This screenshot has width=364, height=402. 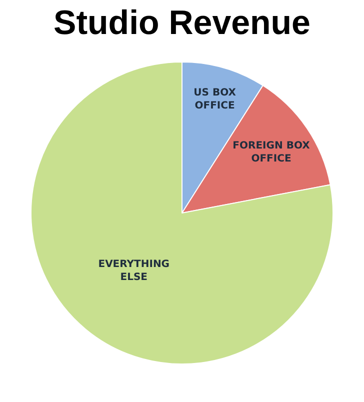 What do you see at coordinates (134, 271) in the screenshot?
I see `slice-label: EVERYTHING ELSE` at bounding box center [134, 271].